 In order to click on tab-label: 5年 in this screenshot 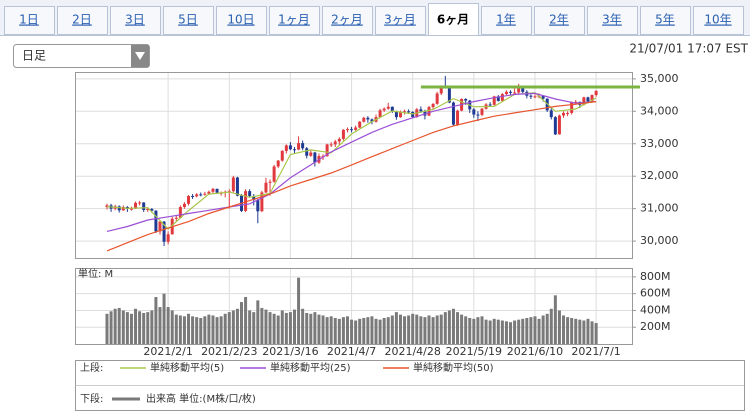, I will do `click(665, 20)`.